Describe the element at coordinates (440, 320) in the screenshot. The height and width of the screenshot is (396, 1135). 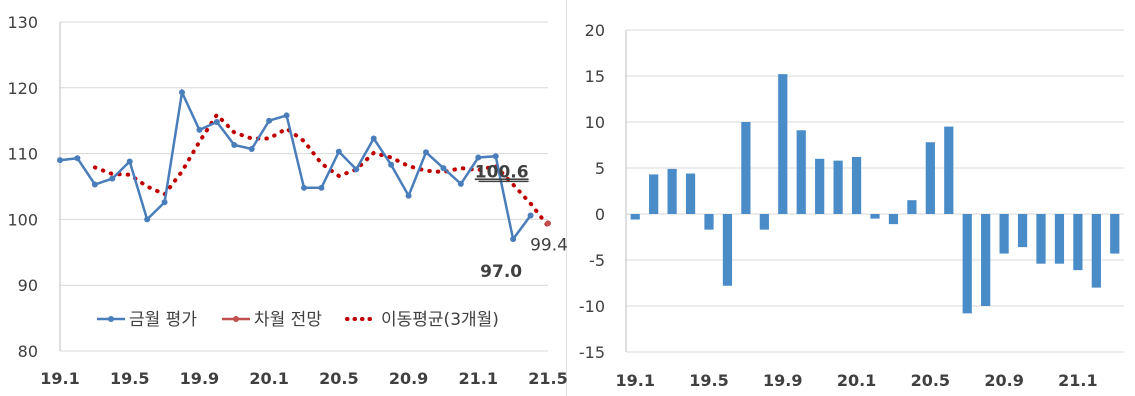
I see `legend-label: 이동평균(3개월)` at that location.